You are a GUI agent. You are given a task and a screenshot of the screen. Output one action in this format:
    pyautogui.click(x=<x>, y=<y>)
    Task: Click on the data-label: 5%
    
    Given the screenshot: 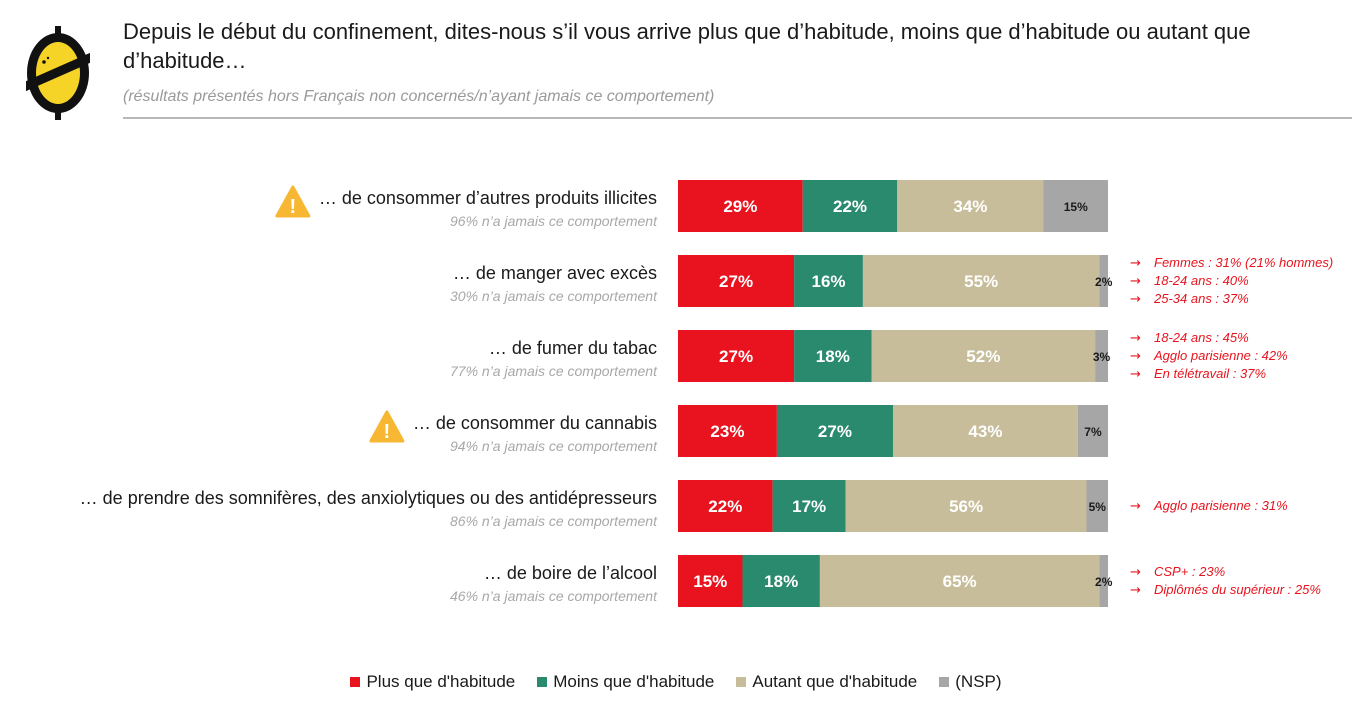 What is the action you would take?
    pyautogui.click(x=1098, y=507)
    